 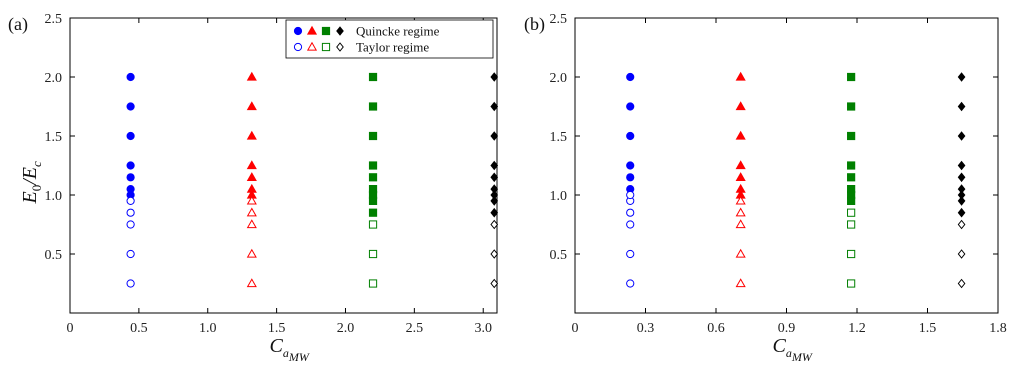 What do you see at coordinates (646, 328) in the screenshot?
I see `x-tick-label: 0.3` at bounding box center [646, 328].